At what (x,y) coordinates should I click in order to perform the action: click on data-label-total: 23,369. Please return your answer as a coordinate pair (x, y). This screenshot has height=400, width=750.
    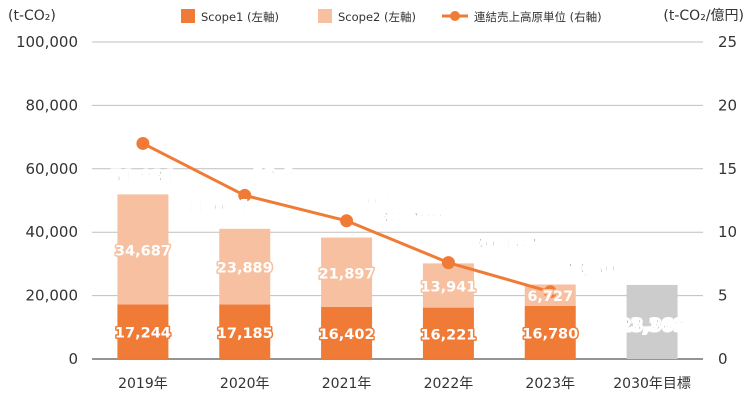
    Looking at the image, I should click on (652, 326).